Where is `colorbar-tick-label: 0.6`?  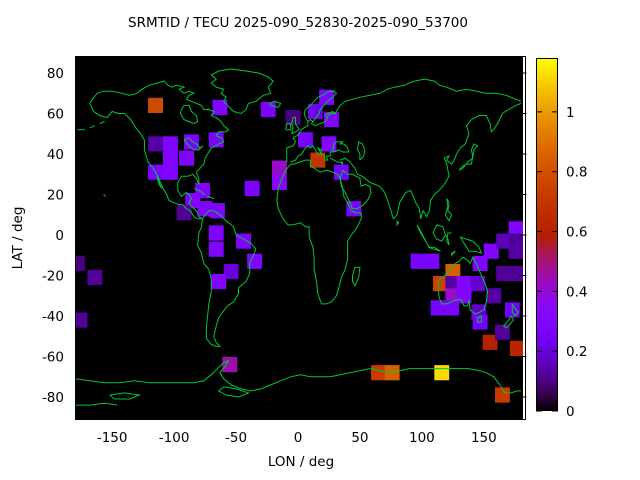
colorbar-tick-label: 0.6 is located at coordinates (576, 233).